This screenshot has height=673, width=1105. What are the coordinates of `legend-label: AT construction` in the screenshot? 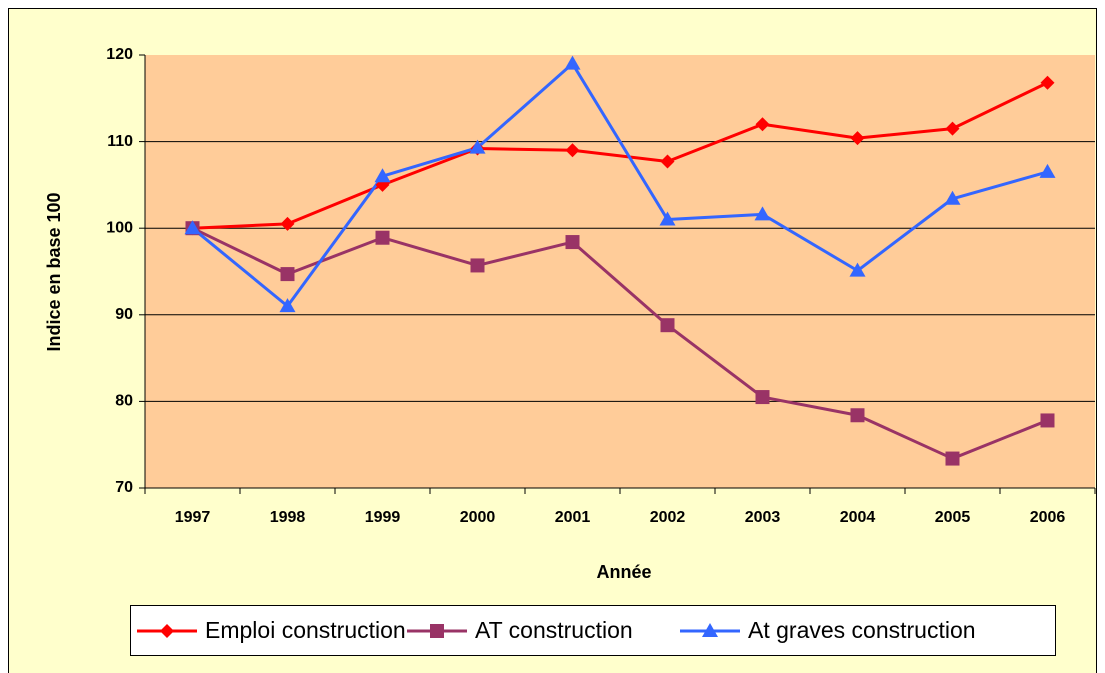 It's located at (554, 630).